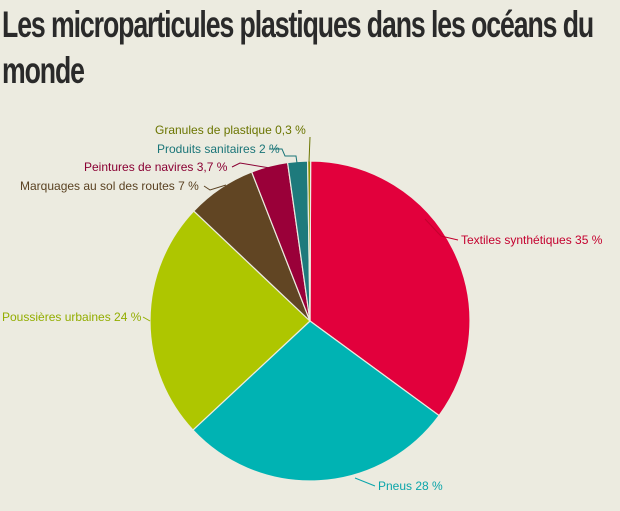 The height and width of the screenshot is (511, 620). I want to click on slice-label-4: Marquages au sol des routes 7 %, so click(109, 186).